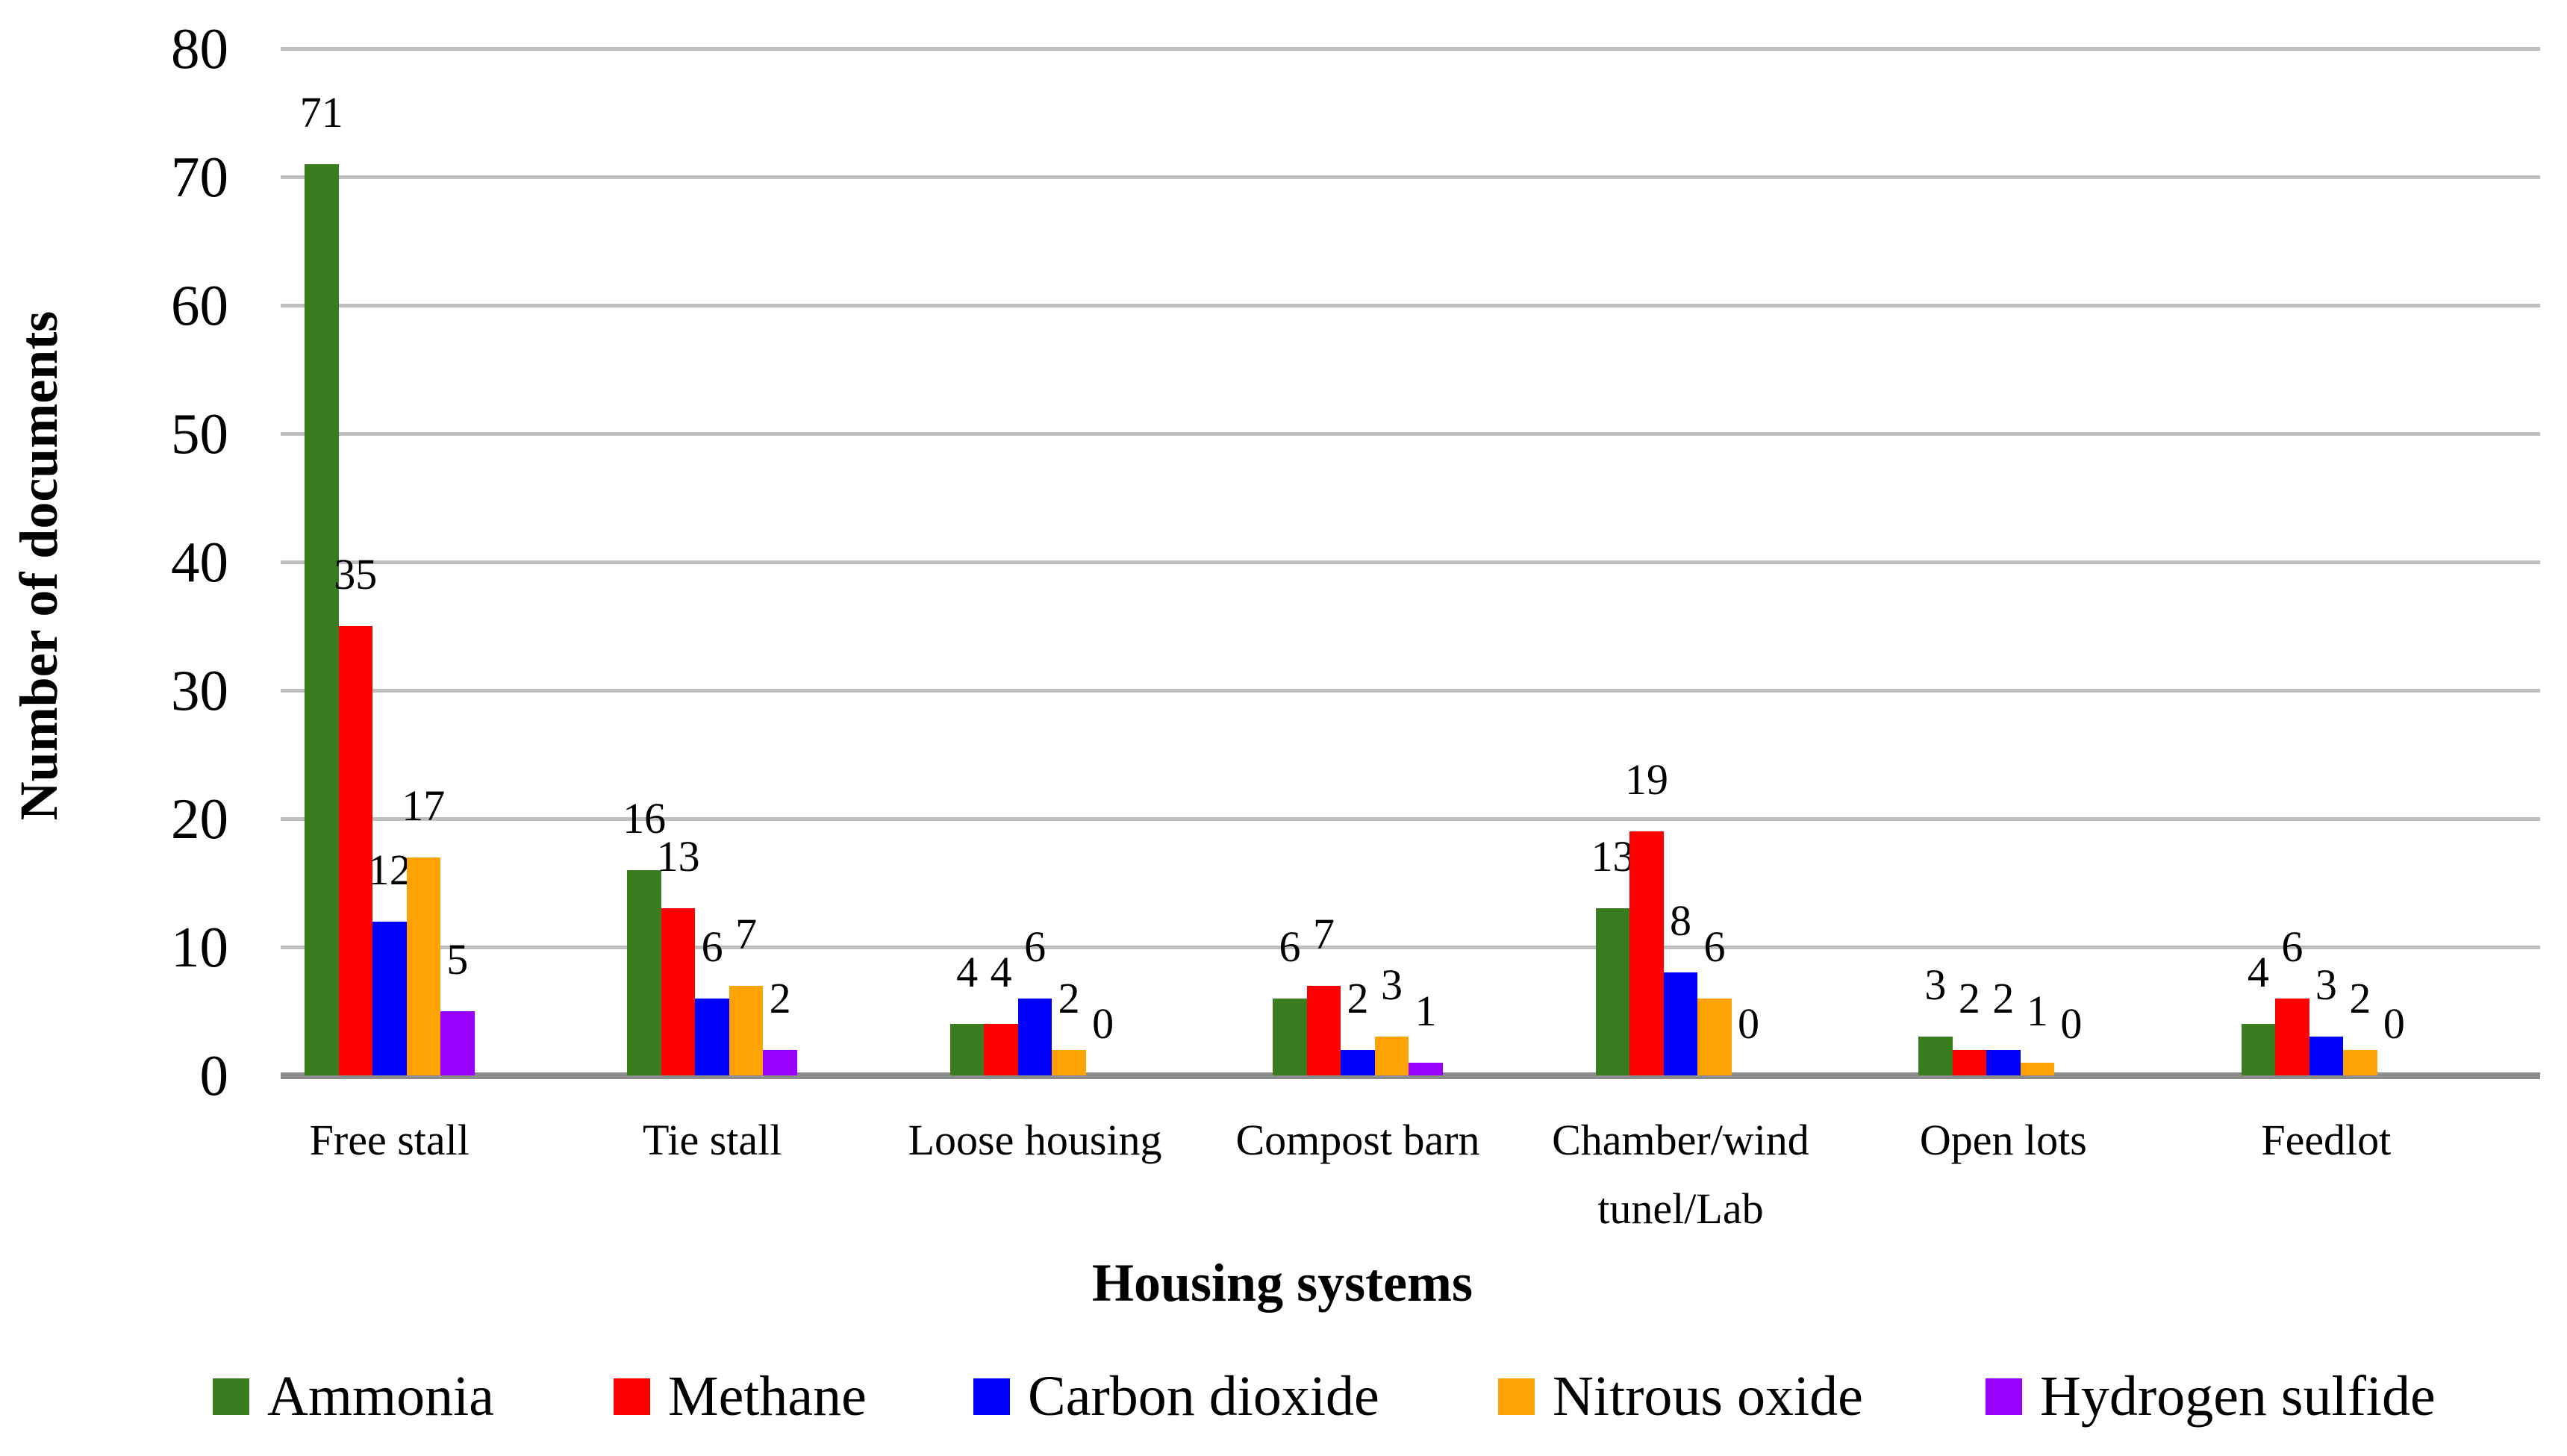 This screenshot has width=2567, height=1456. What do you see at coordinates (199, 819) in the screenshot?
I see `y-tick-label: 20` at bounding box center [199, 819].